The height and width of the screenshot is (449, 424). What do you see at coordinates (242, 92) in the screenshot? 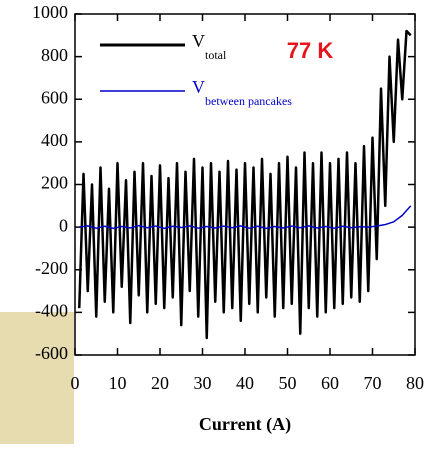
I see `legend-label: Vbetween pancakes` at bounding box center [242, 92].